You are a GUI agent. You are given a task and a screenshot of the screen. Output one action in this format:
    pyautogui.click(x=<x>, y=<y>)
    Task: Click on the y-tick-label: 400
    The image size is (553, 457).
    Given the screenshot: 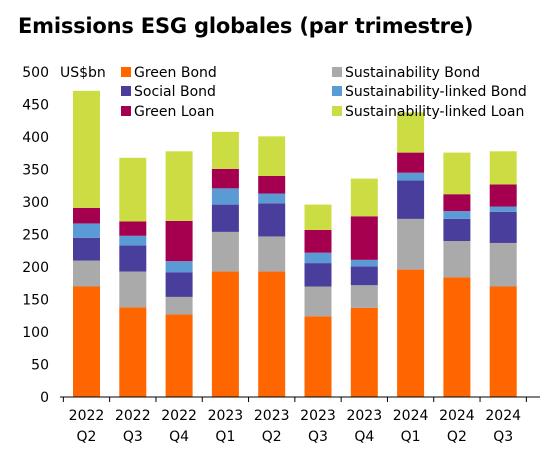 What is the action you would take?
    pyautogui.click(x=35, y=138)
    